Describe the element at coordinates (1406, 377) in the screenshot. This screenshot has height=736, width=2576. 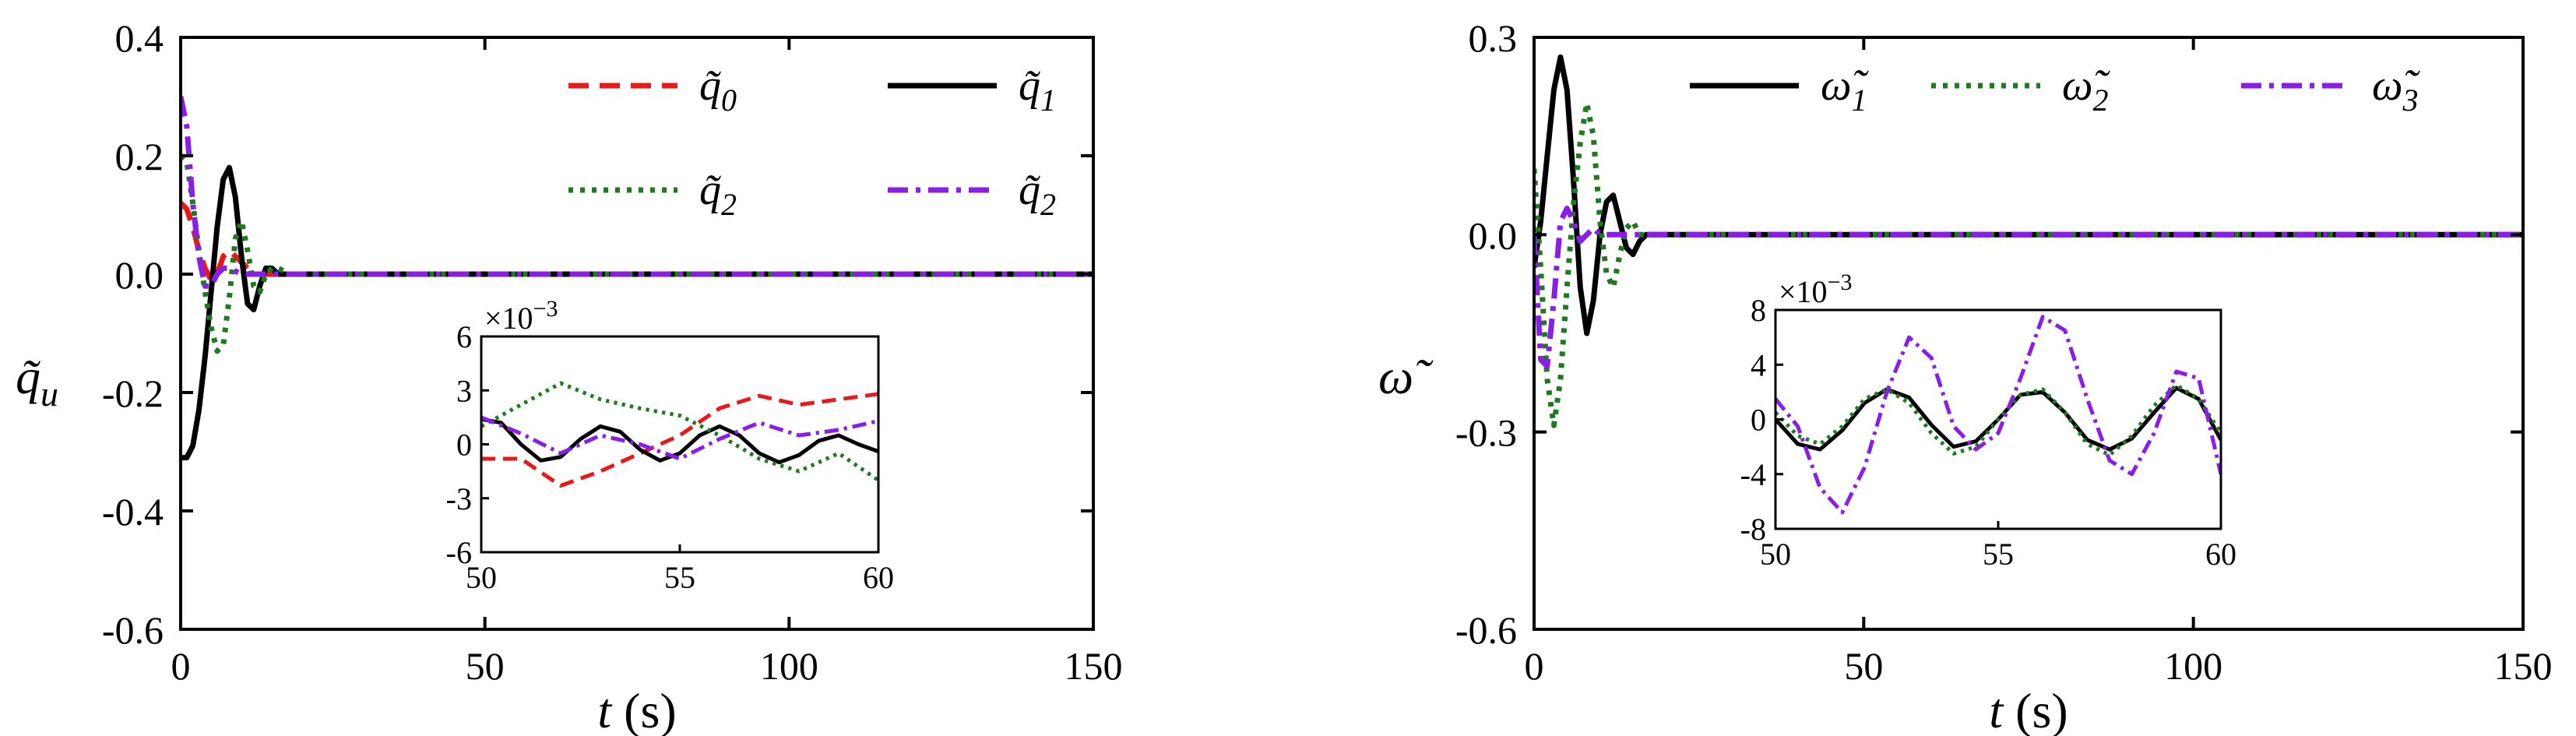
I see `y-axis-label: ω̃` at that location.